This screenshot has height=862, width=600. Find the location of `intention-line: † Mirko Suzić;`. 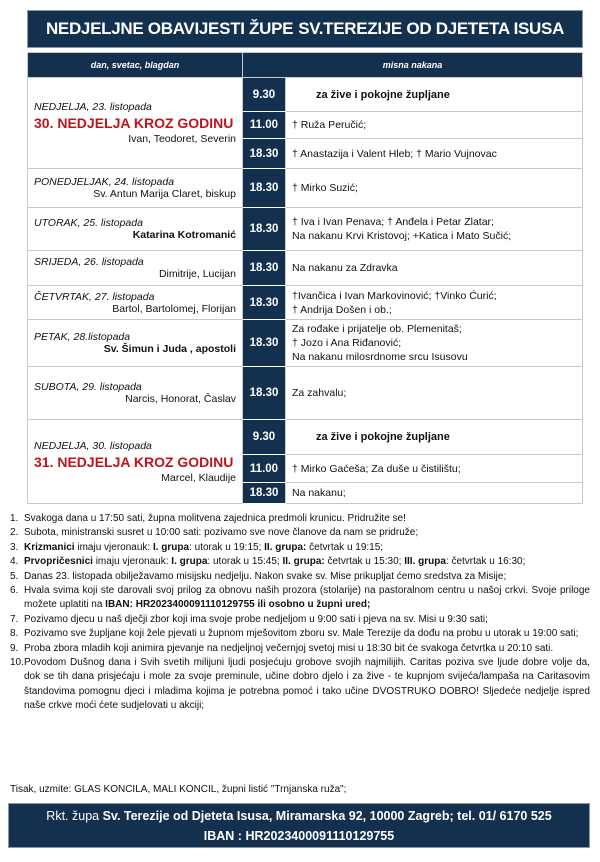

intention-line: † Mirko Suzić; is located at coordinates (325, 188).